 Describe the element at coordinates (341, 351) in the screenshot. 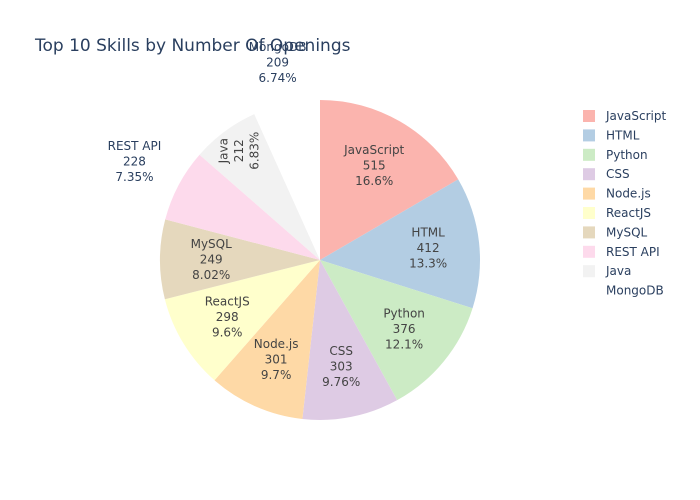

I see `slice-name: CSS` at that location.